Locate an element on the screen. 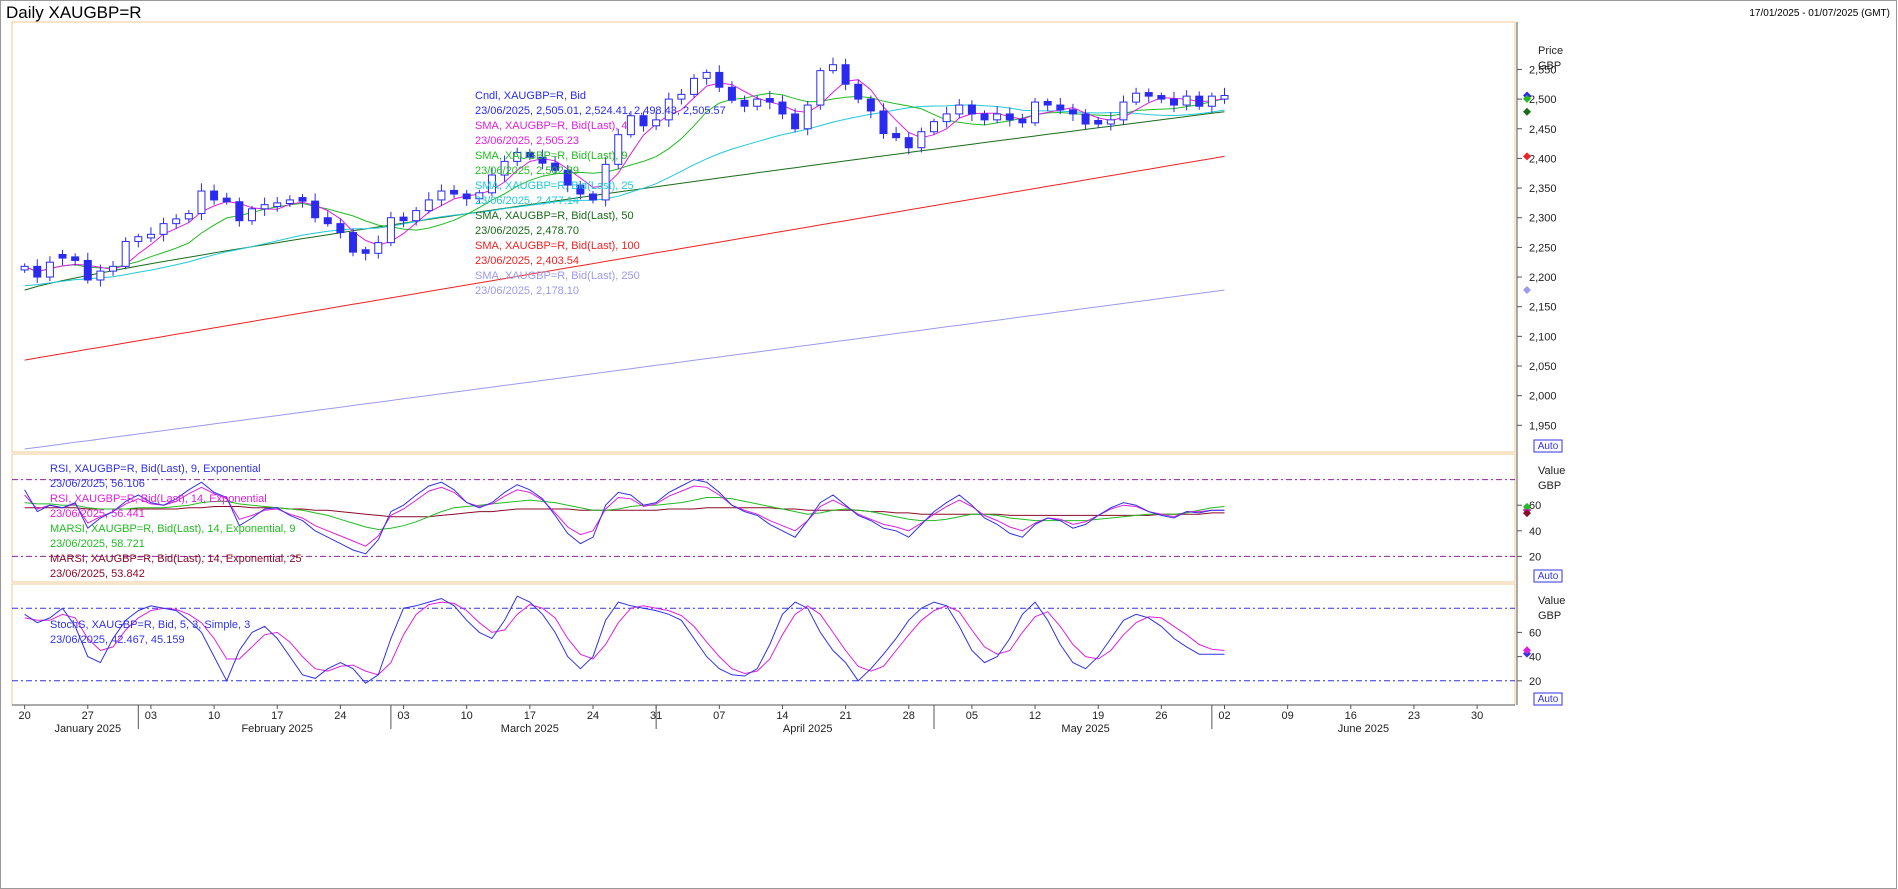 The height and width of the screenshot is (889, 1898). x-day-label: 24 is located at coordinates (340, 716).